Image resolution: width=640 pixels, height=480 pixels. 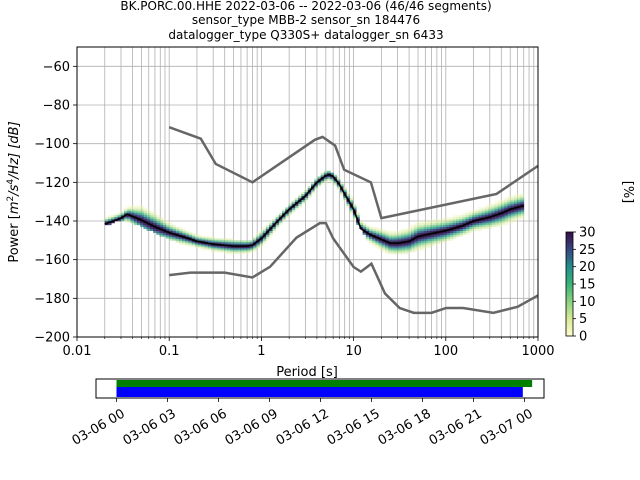 What do you see at coordinates (569, 284) in the screenshot?
I see `colorbar-gradient` at bounding box center [569, 284].